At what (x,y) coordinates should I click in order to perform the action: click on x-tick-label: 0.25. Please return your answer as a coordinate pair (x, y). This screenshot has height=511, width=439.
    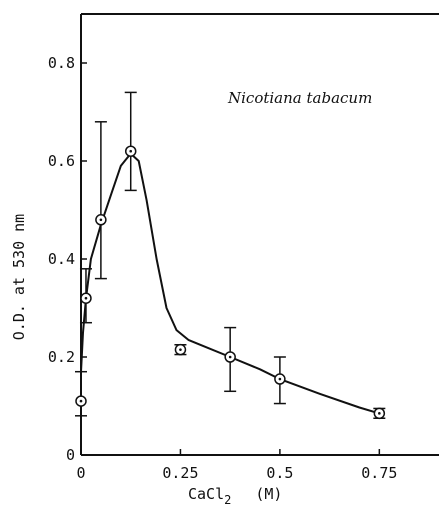
    Looking at the image, I should click on (180, 473).